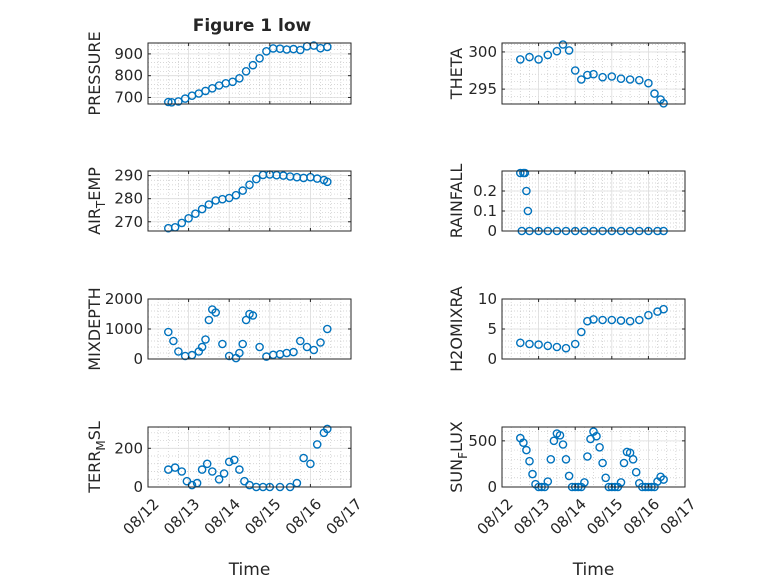 The width and height of the screenshot is (778, 583). I want to click on ylabel-part: AIR, so click(94, 221).